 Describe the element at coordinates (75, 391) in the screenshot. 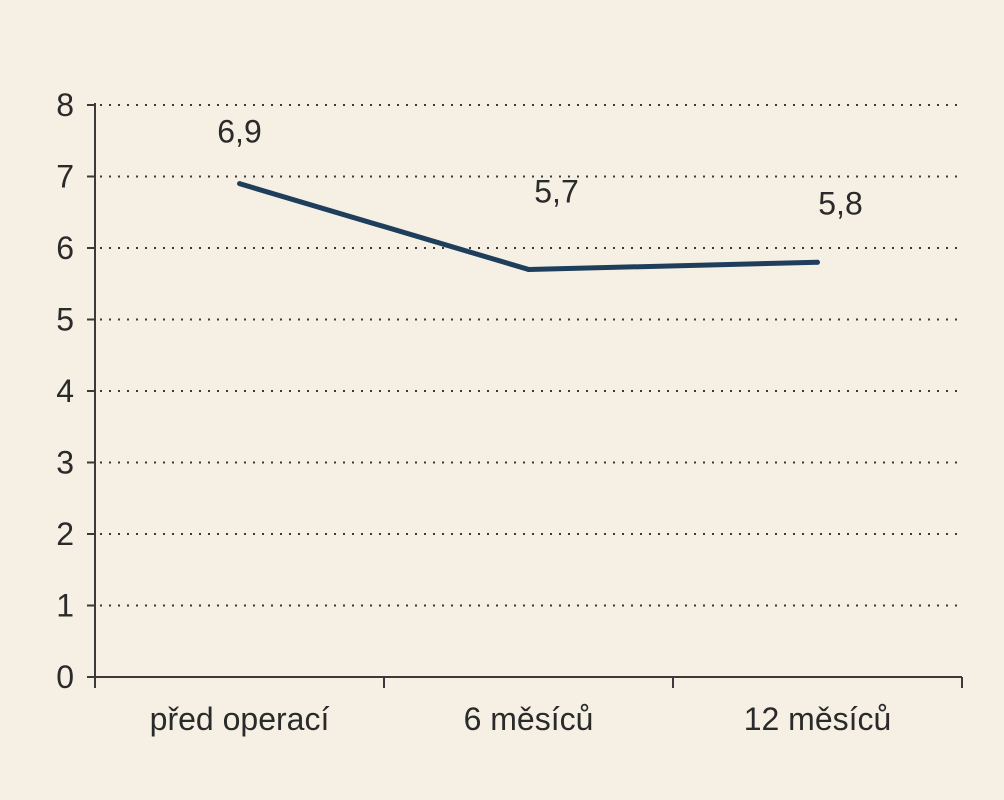

I see `y-axis-ticks: 0 1 2 3 4 5 6 7 8` at that location.